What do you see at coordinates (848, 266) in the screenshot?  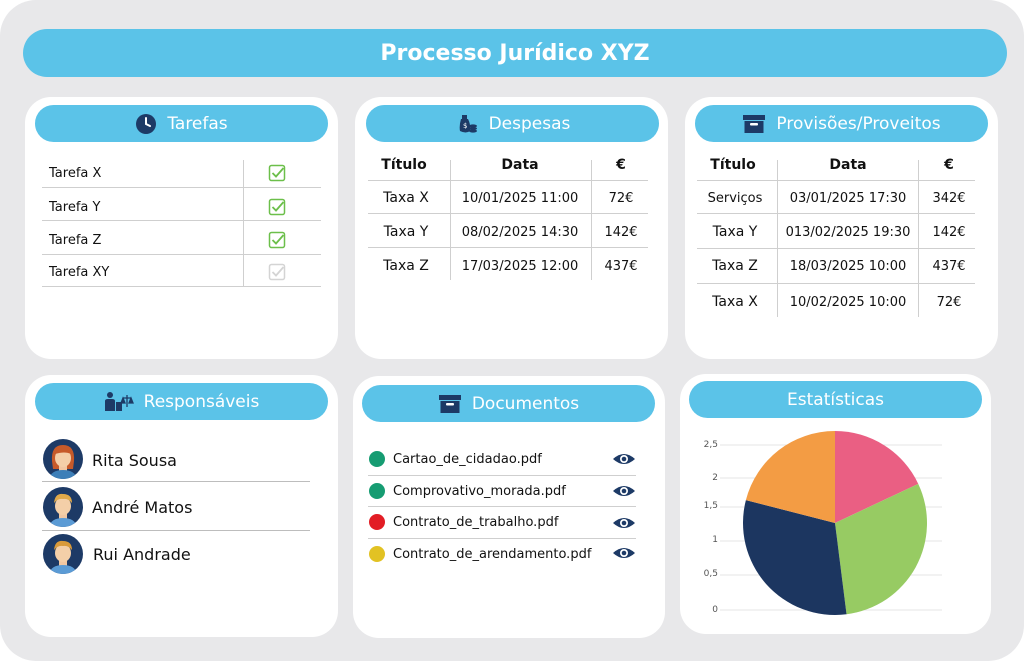 I see `cell-data: 18/03/2025 10:00` at bounding box center [848, 266].